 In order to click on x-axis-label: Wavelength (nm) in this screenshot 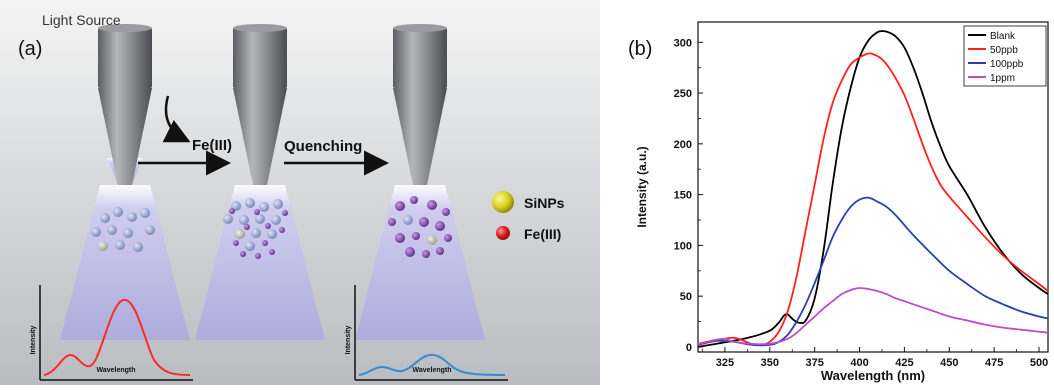, I will do `click(873, 375)`.